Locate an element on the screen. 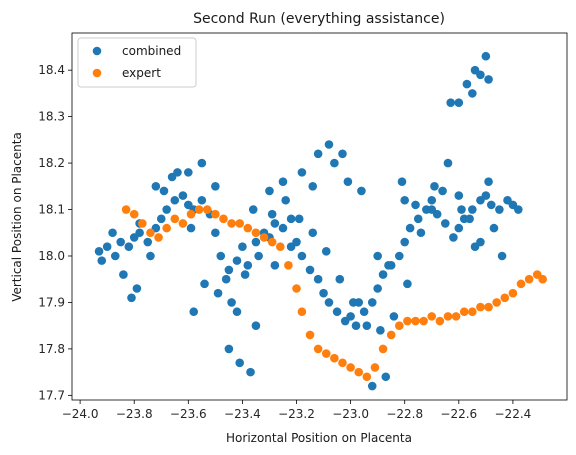  x-tick-label: −22.8 is located at coordinates (404, 414).